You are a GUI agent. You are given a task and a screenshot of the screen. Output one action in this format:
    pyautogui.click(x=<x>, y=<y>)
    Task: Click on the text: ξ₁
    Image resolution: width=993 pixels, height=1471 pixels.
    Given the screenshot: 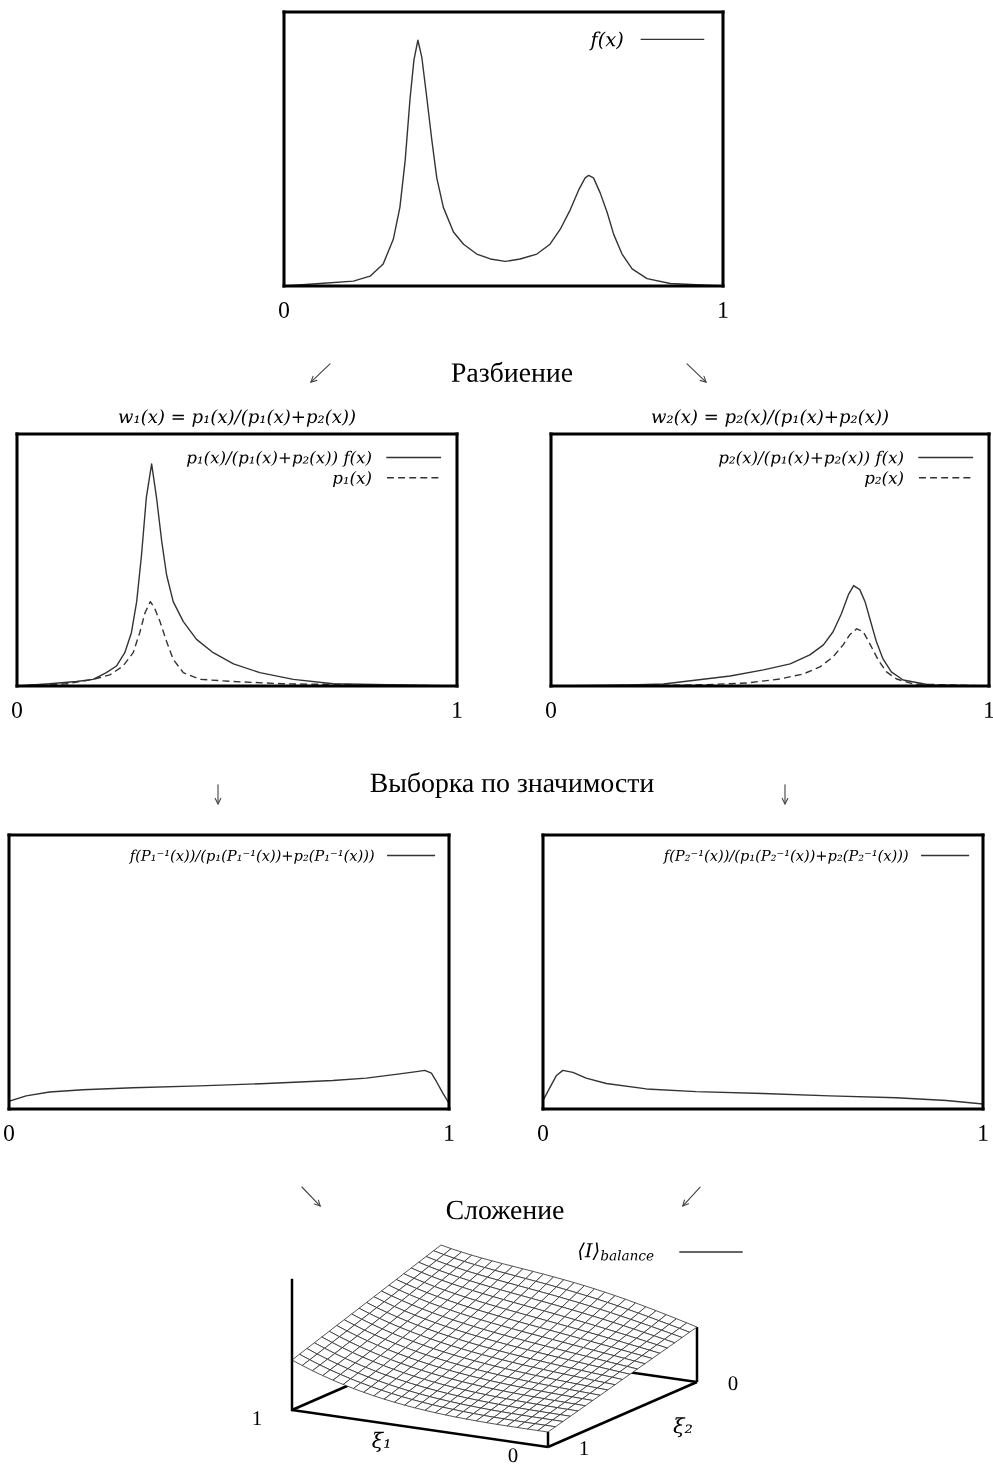 What is the action you would take?
    pyautogui.click(x=381, y=1442)
    